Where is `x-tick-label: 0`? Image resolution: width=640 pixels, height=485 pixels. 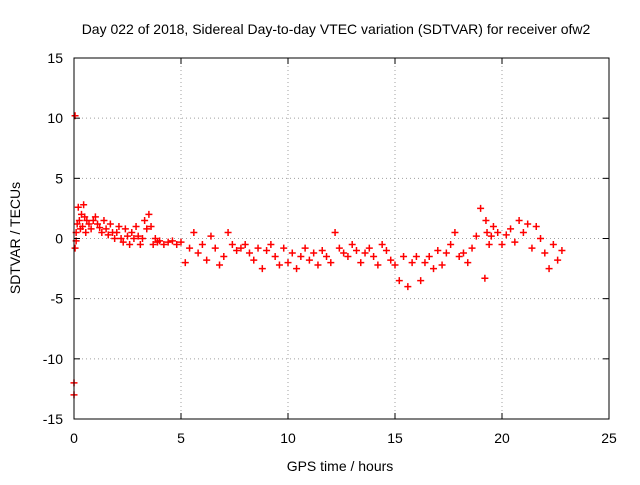 x-tick-label: 0 is located at coordinates (74, 438).